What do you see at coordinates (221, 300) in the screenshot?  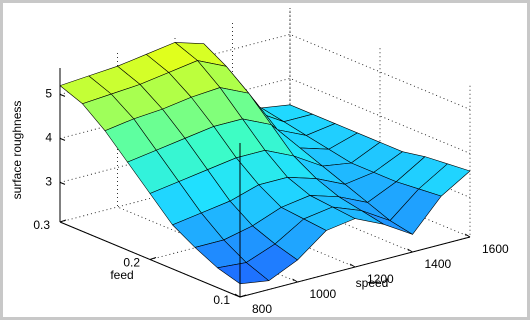 I see `y-tick-label: 0.1` at bounding box center [221, 300].